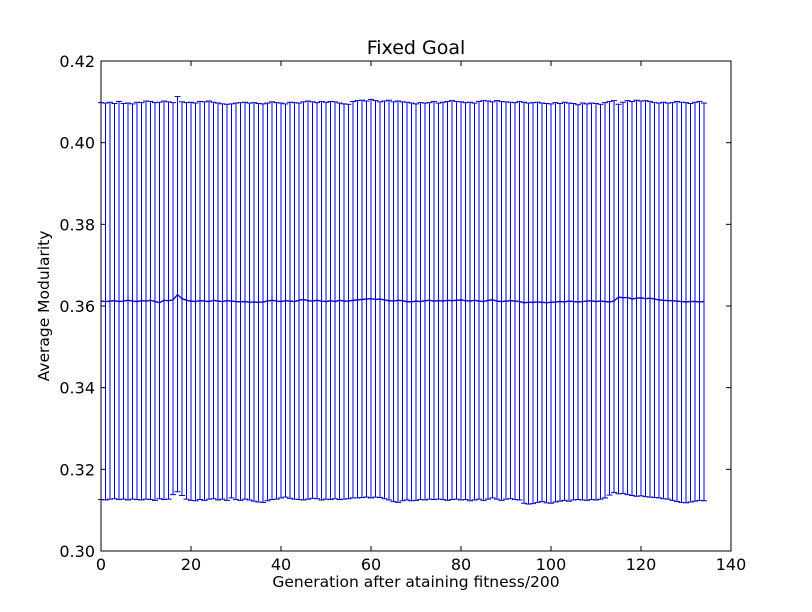 The height and width of the screenshot is (612, 812). I want to click on x-axis-label: Generation after ataining fitness/200, so click(415, 582).